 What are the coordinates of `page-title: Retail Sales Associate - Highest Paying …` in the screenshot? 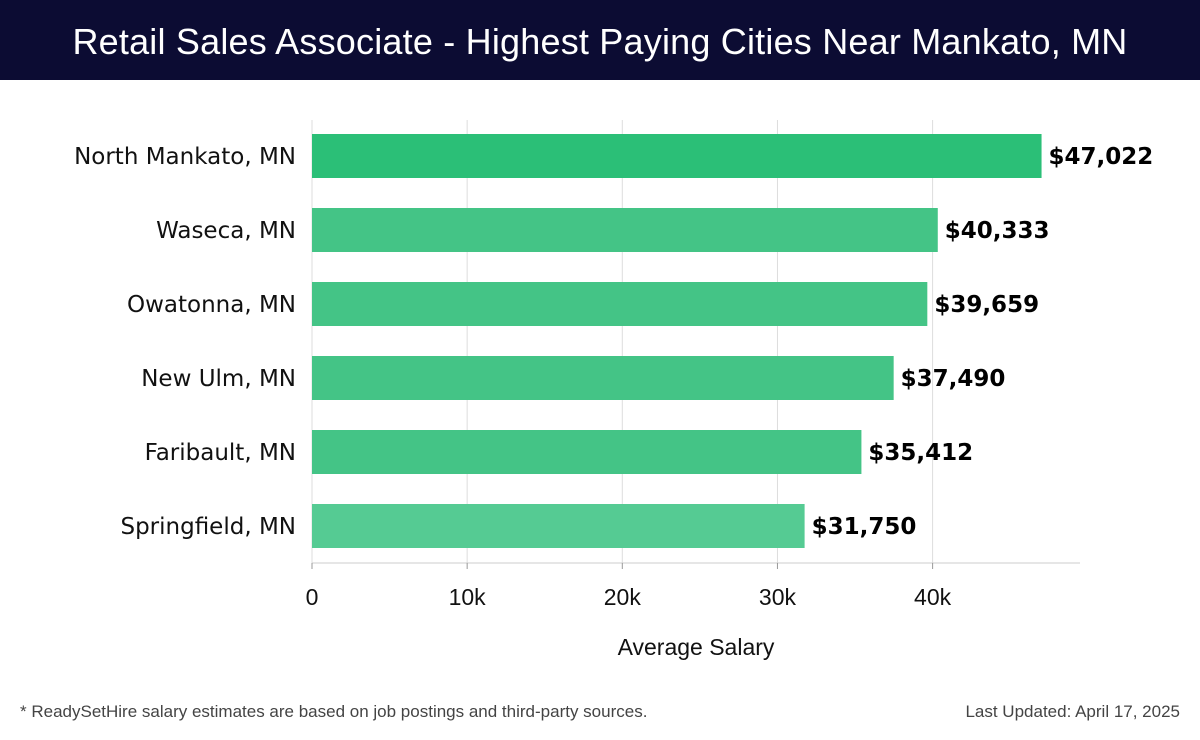 It's located at (600, 41).